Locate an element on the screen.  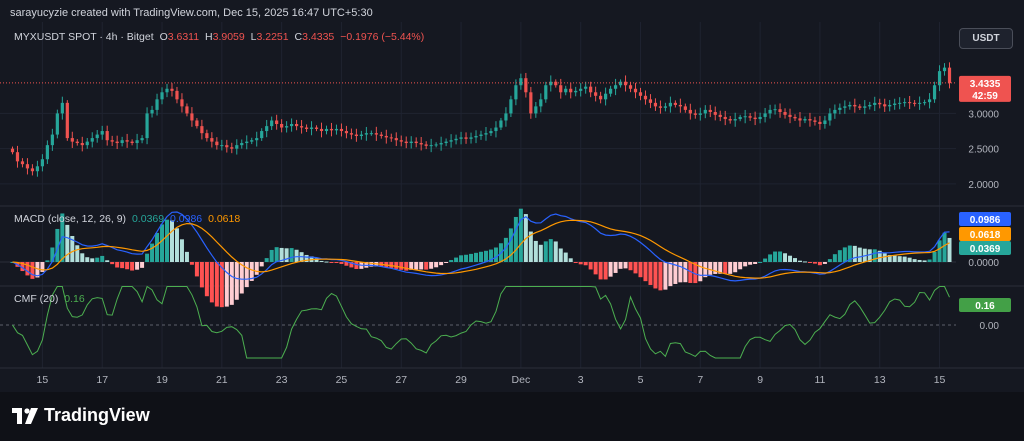
macd-value-badge-text: 0.0986 is located at coordinates (985, 220).